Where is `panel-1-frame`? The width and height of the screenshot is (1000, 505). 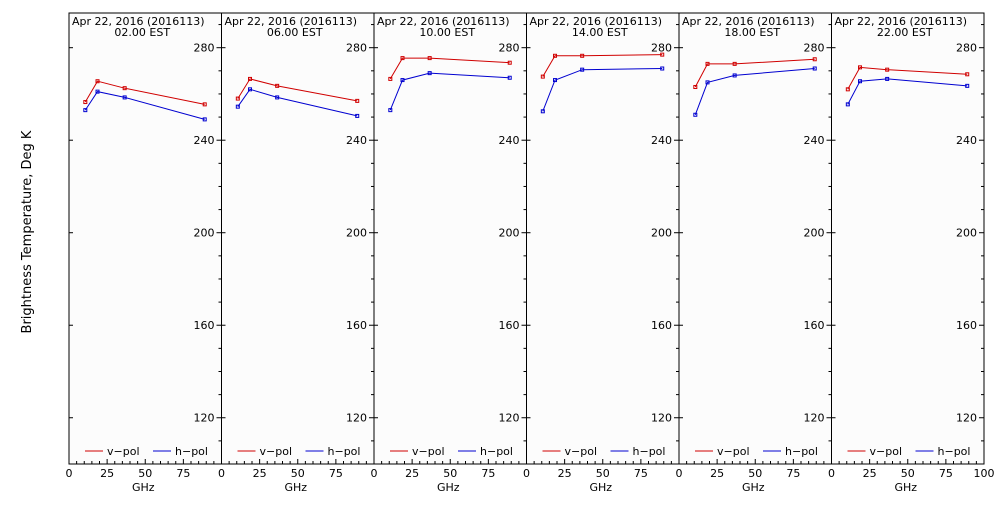 panel-1-frame is located at coordinates (145, 238).